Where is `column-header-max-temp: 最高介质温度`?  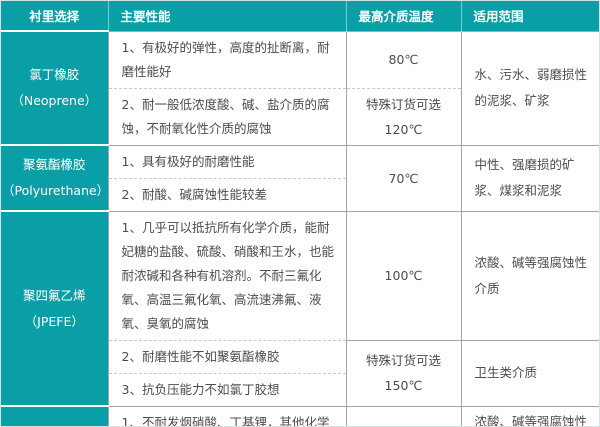
column-header-max-temp: 最高介质温度 is located at coordinates (404, 16).